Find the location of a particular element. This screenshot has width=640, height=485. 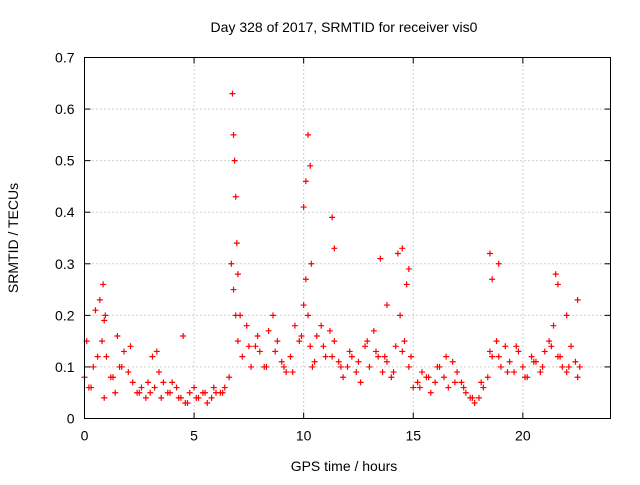

x-tick-label: 15 is located at coordinates (413, 436).